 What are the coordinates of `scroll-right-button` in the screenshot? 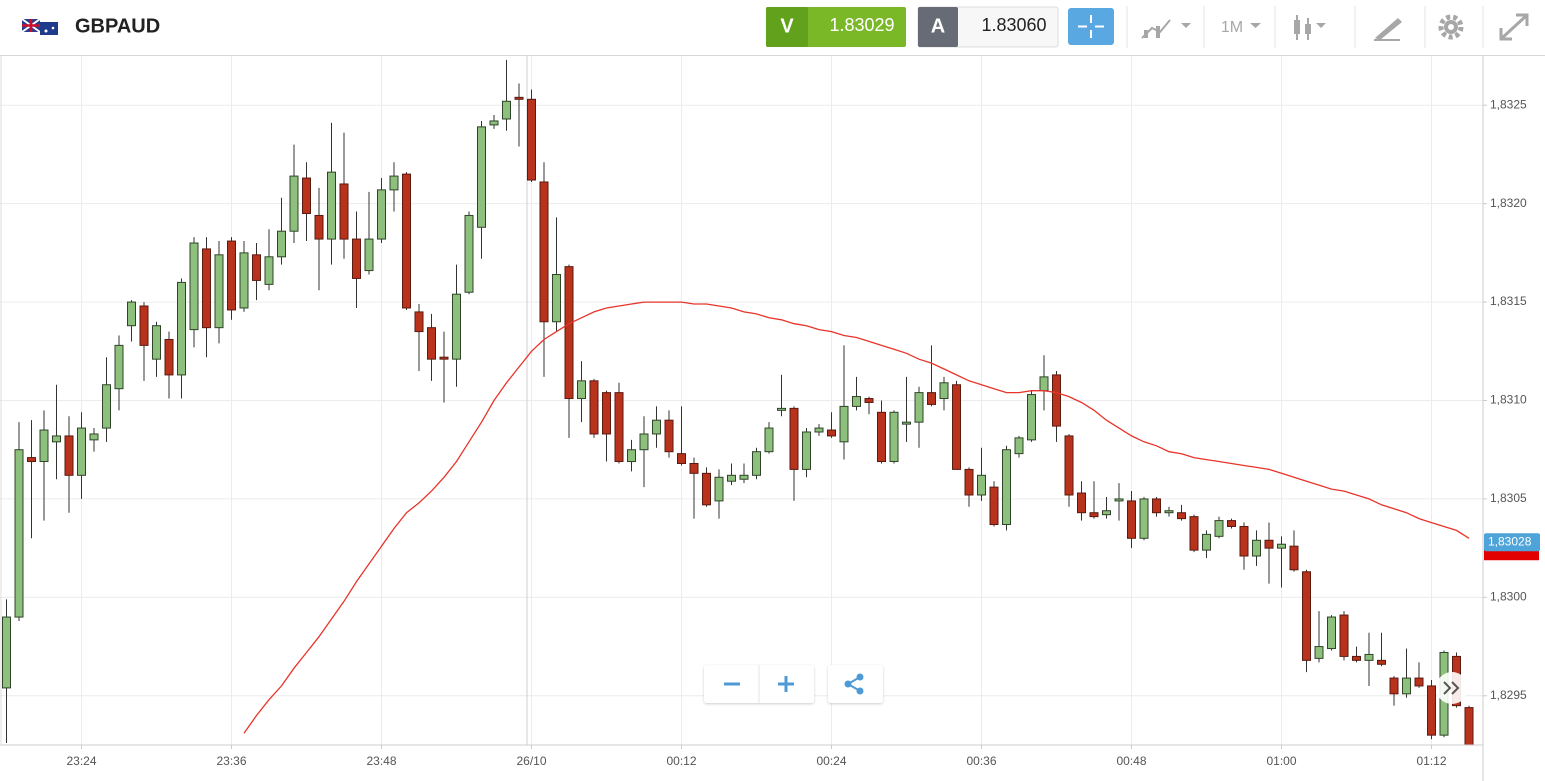 It's located at (1452, 688).